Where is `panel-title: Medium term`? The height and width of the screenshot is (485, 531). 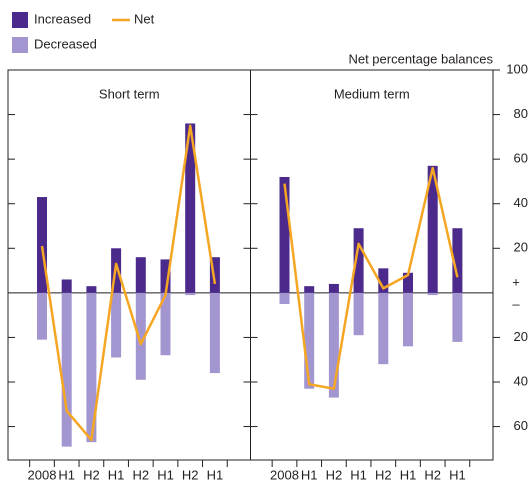
panel-title: Medium term is located at coordinates (372, 93).